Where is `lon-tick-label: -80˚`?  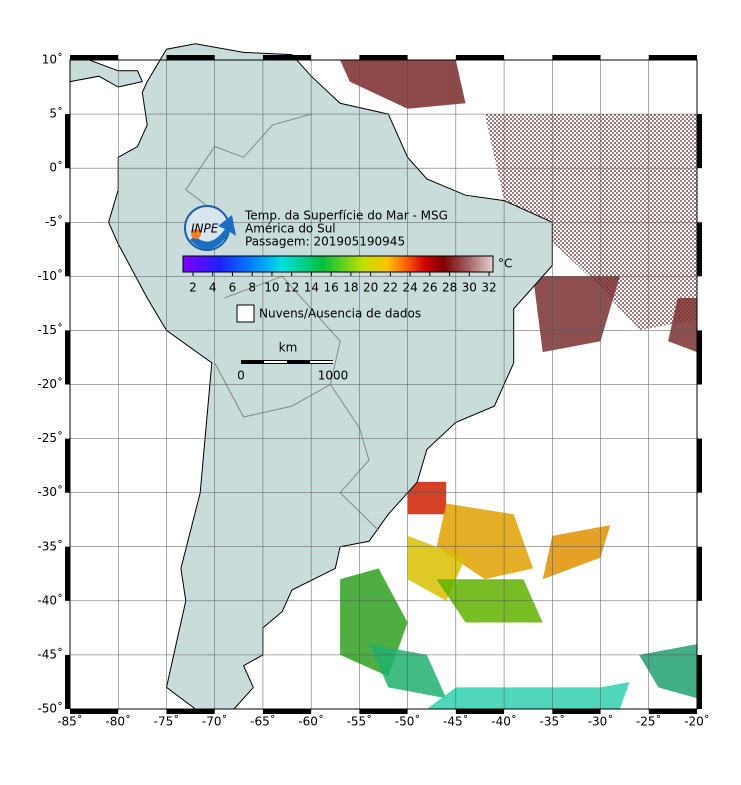 lon-tick-label: -80˚ is located at coordinates (118, 721).